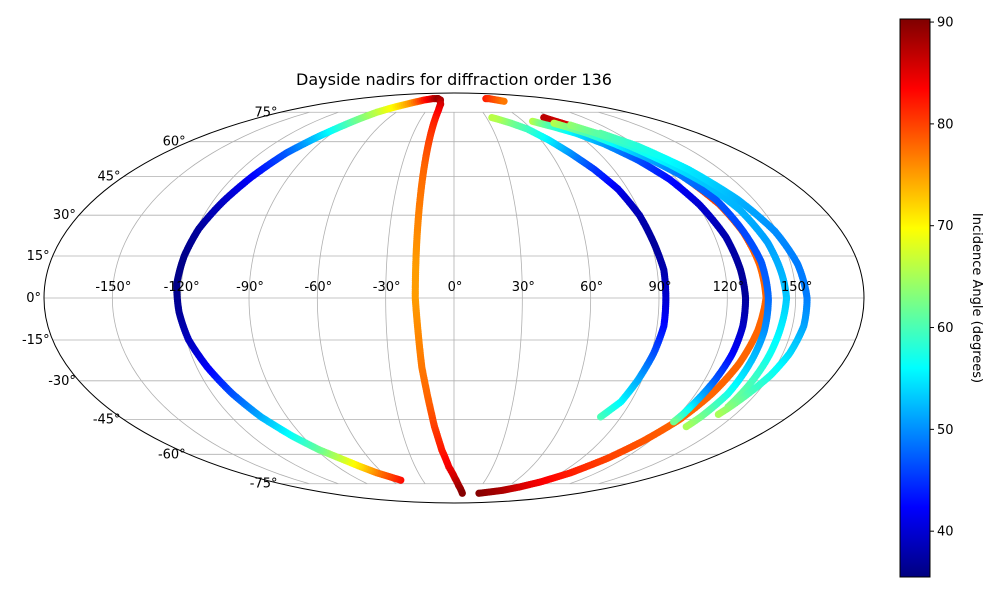 This screenshot has height=592, width=998. Describe the element at coordinates (523, 287) in the screenshot. I see `longitude-tick-label: 30°` at that location.